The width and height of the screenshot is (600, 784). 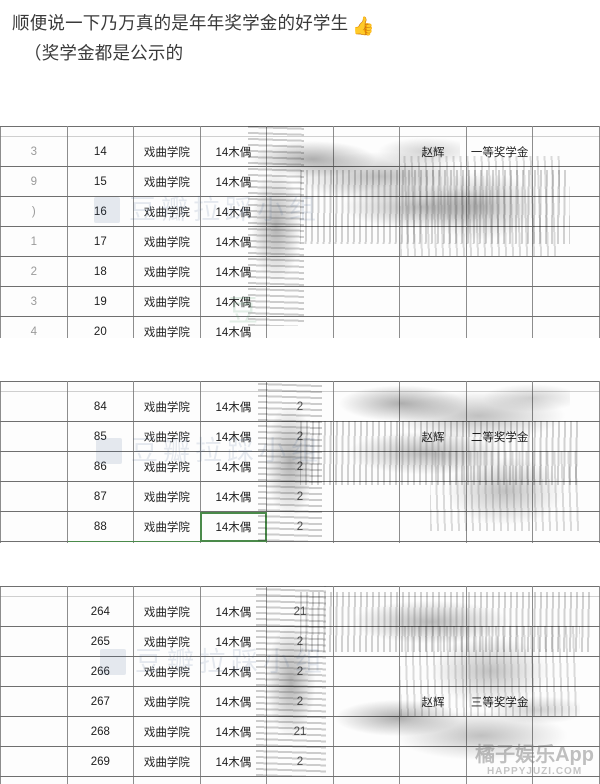 I want to click on table-row: 88 戏曲学院 14木偶 2, so click(x=300, y=526).